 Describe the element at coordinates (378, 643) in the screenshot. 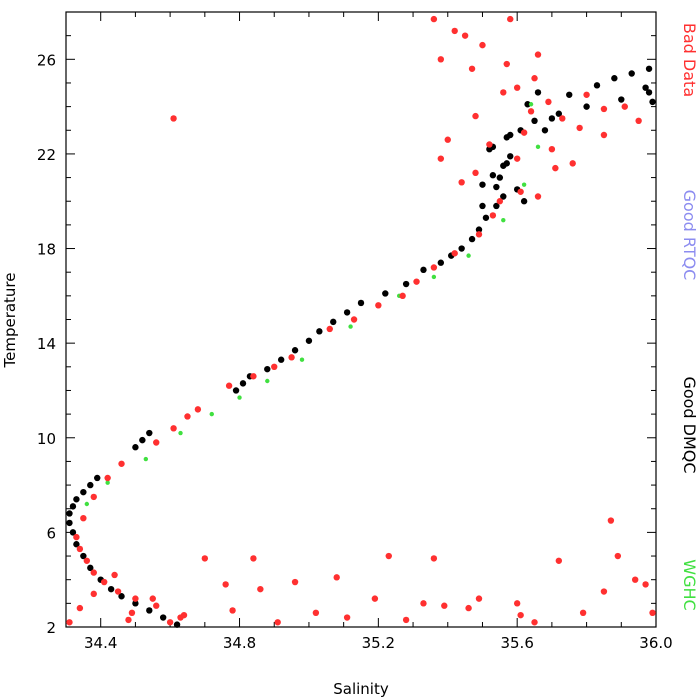

I see `x-tick-labels: 34.4 34.8 35.2 35.6 36.0` at that location.